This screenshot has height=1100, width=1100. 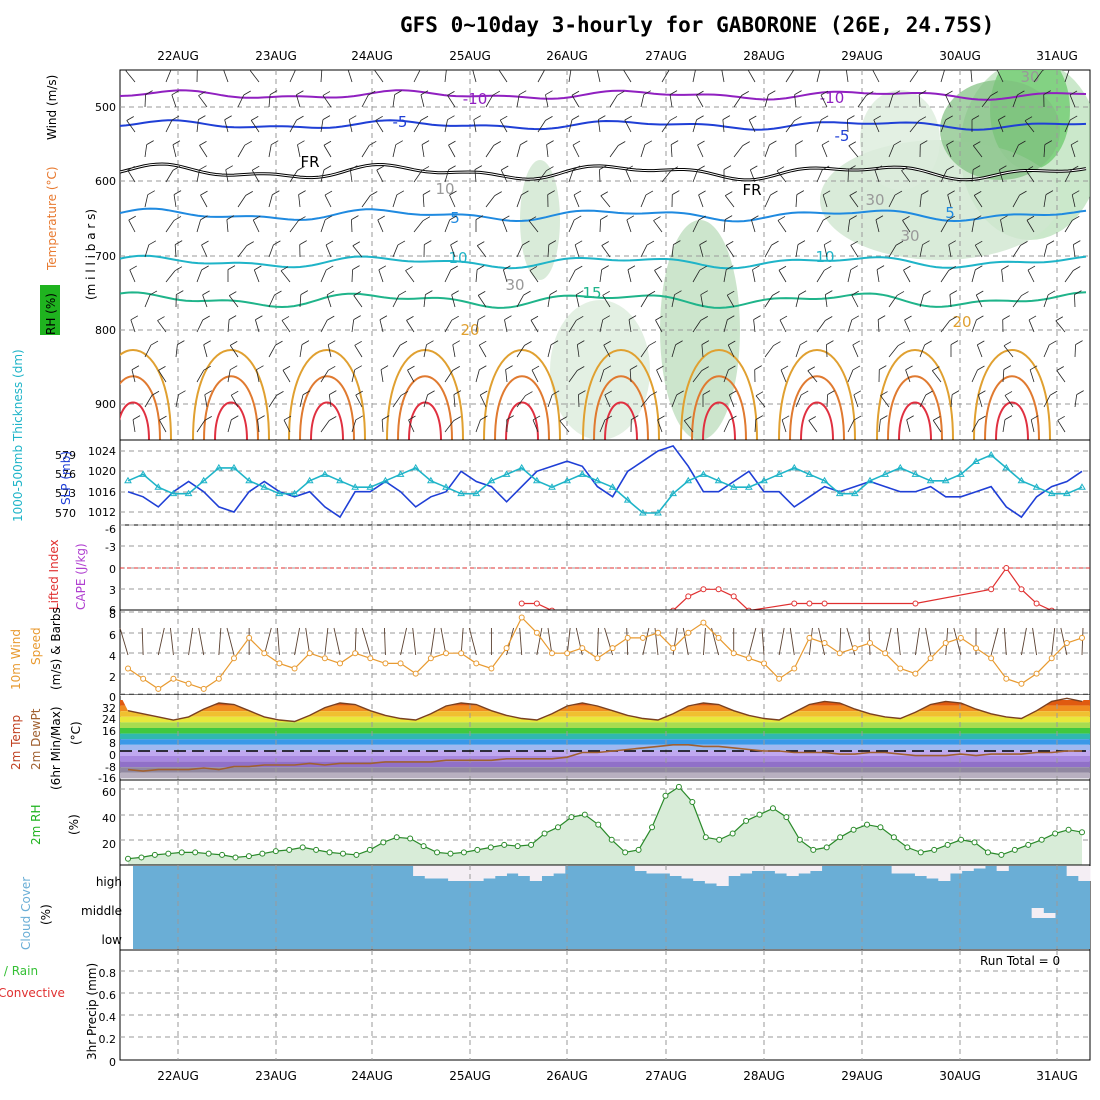 What do you see at coordinates (112, 614) in the screenshot?
I see `tick-label: 8` at bounding box center [112, 614].